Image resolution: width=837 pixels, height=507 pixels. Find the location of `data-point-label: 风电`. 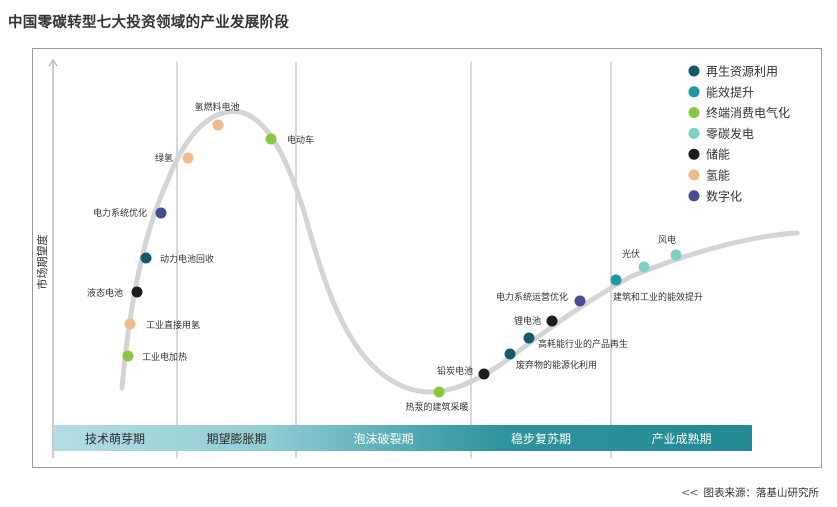

data-point-label: 风电 is located at coordinates (667, 240).